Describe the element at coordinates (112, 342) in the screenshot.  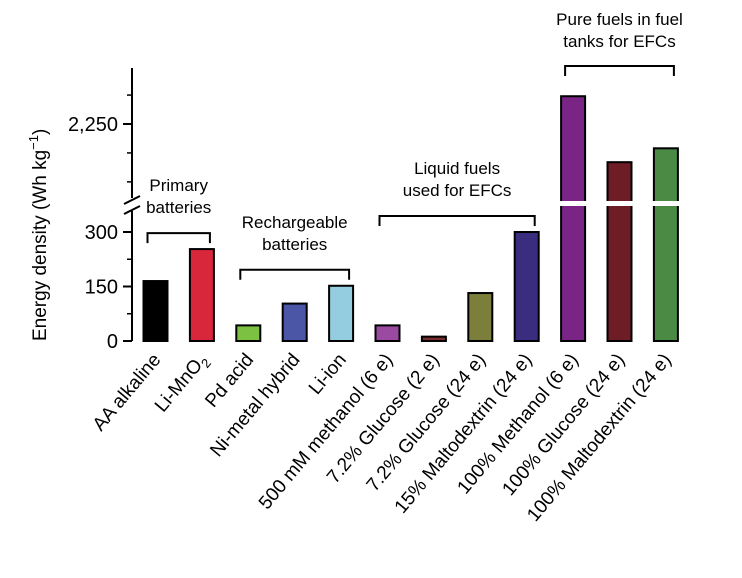
I see `y-tick-label: 0` at that location.